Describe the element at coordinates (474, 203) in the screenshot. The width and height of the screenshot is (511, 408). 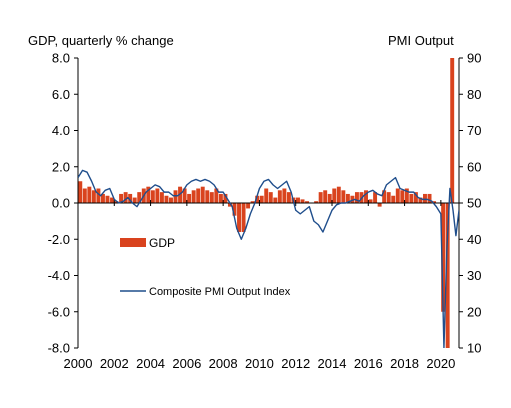
I see `right-tick-label: 50` at that location.